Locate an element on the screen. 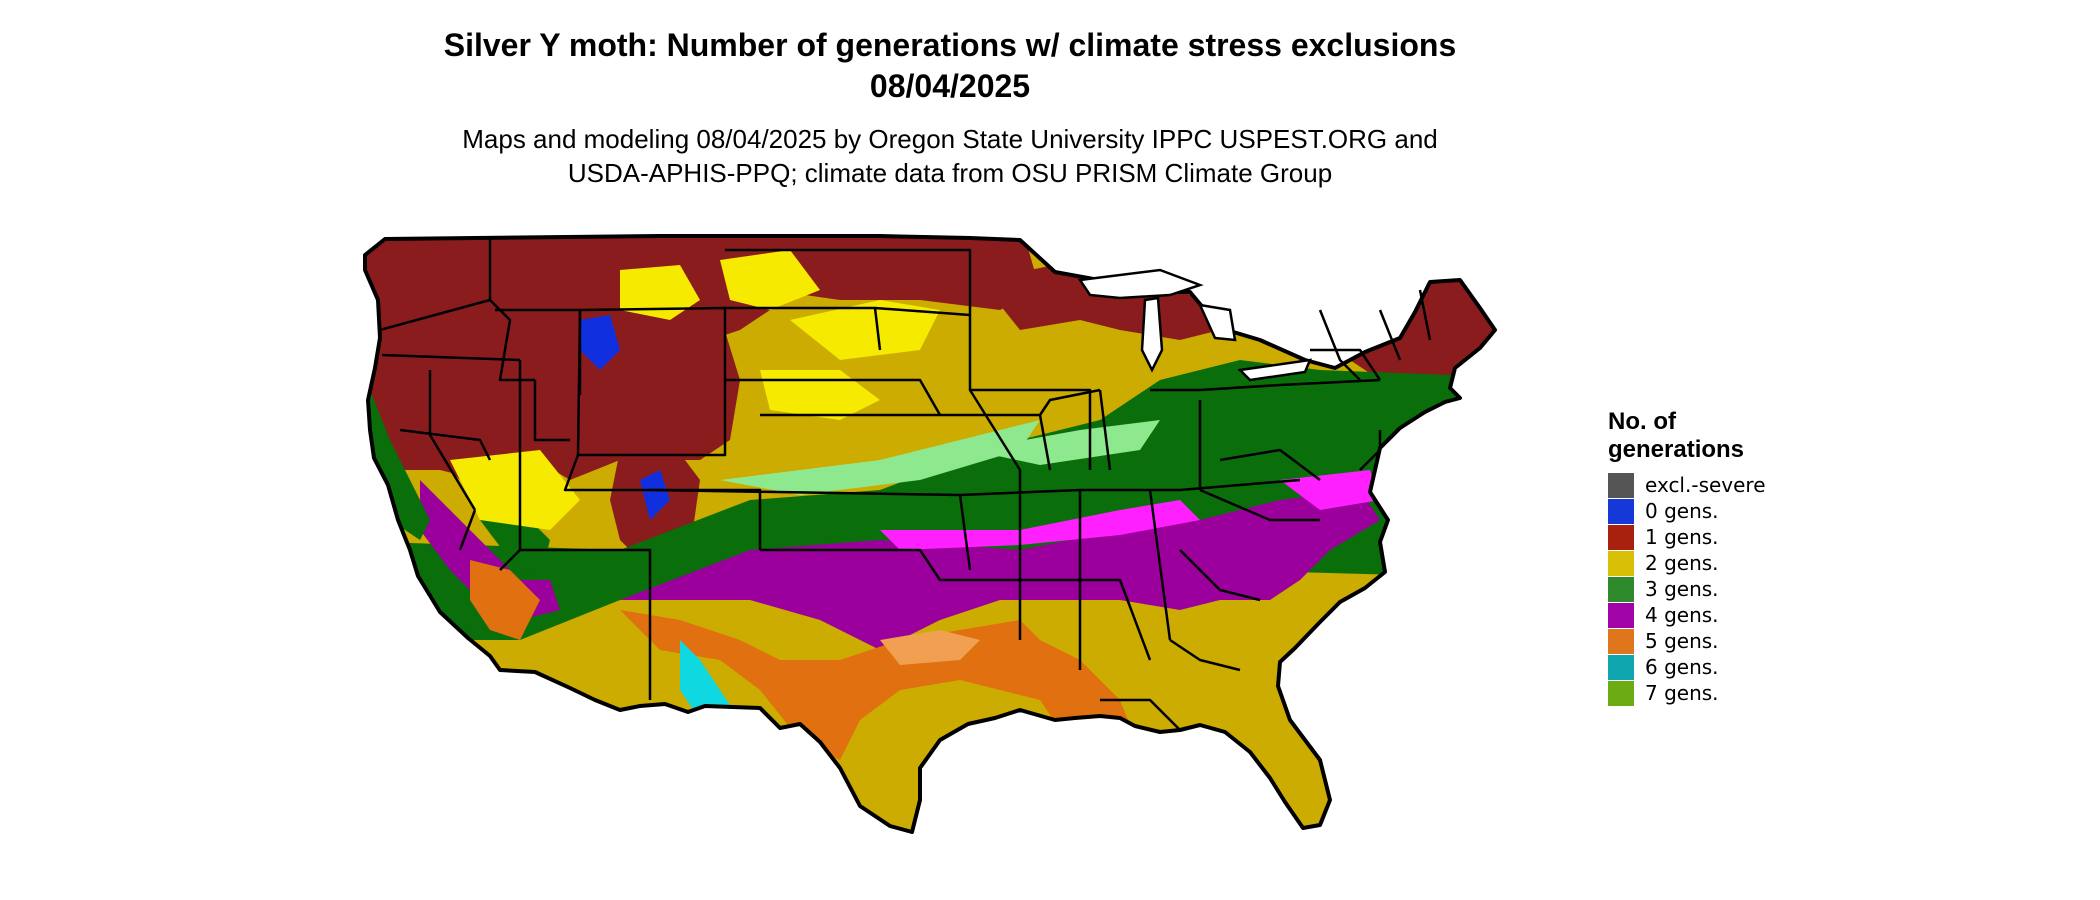  legend-item: 5 gens. is located at coordinates (1708, 641).